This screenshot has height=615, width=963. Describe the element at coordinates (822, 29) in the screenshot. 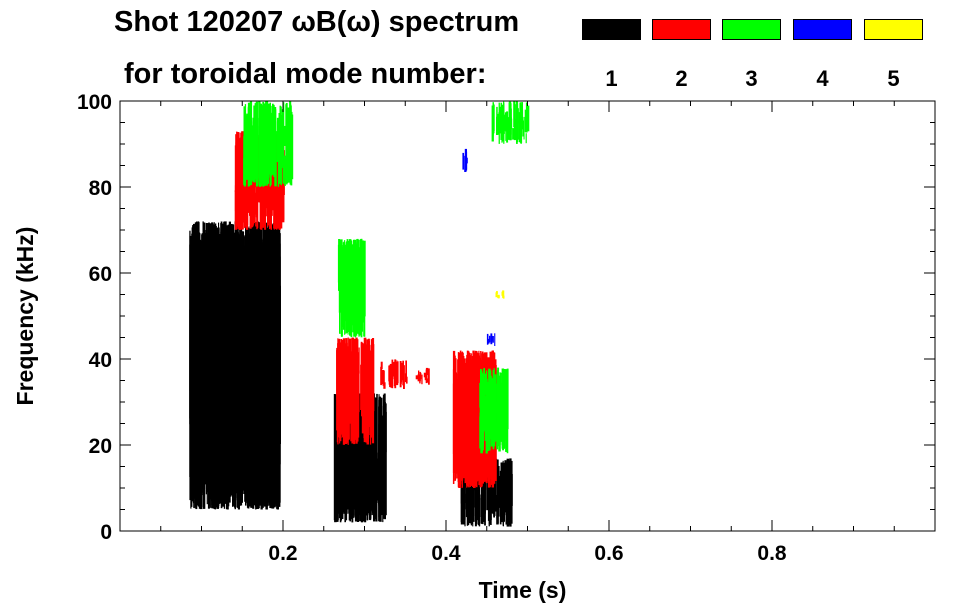

I see `legend-swatch-n4` at that location.